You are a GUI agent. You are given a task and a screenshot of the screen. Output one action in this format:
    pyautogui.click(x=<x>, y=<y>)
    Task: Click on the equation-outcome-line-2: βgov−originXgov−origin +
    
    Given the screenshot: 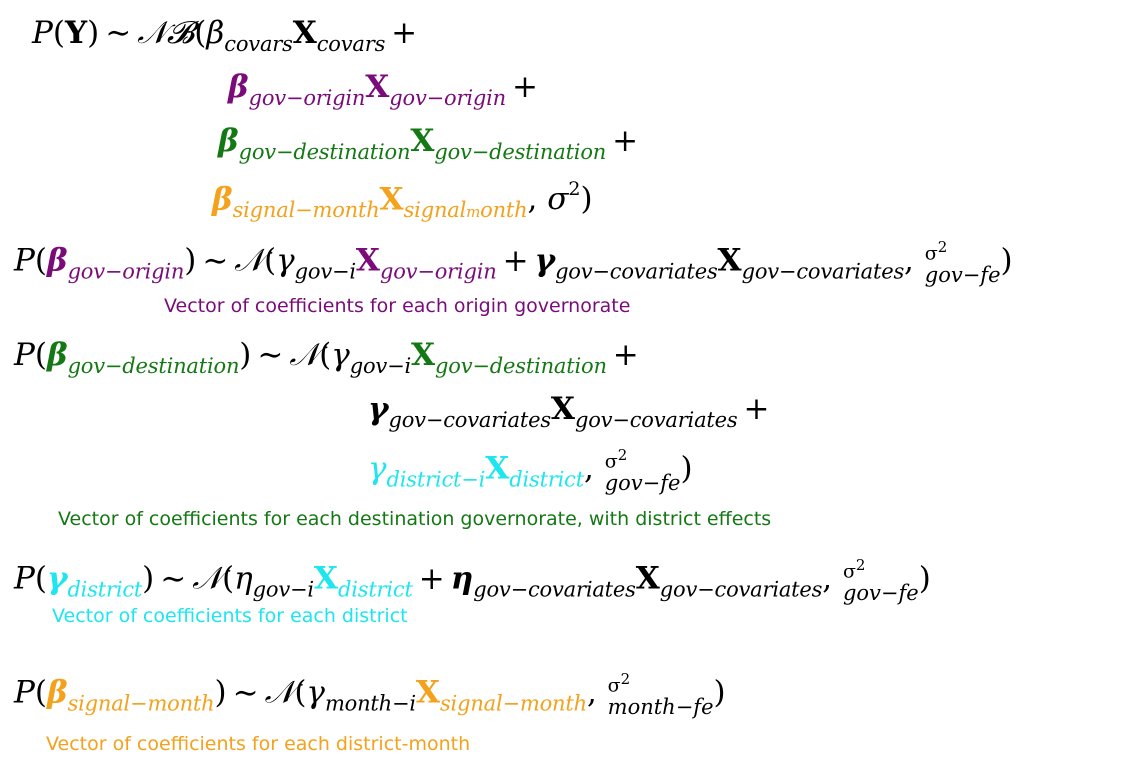 What is the action you would take?
    pyautogui.click(x=383, y=89)
    